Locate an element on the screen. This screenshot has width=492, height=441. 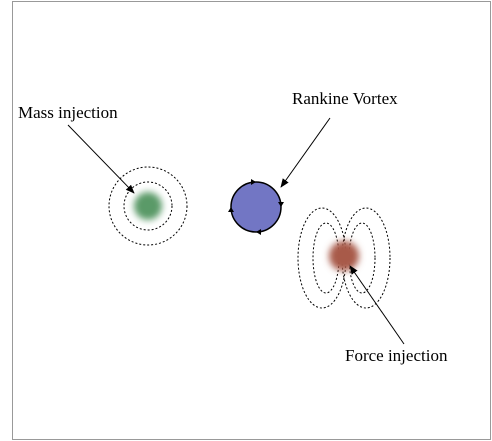
force-injection: Force injection is located at coordinates (372, 286).